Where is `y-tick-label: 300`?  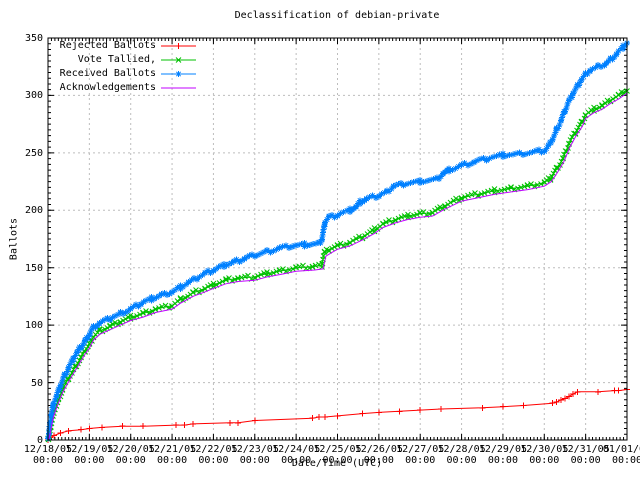
y-tick-label: 300 is located at coordinates (33, 96).